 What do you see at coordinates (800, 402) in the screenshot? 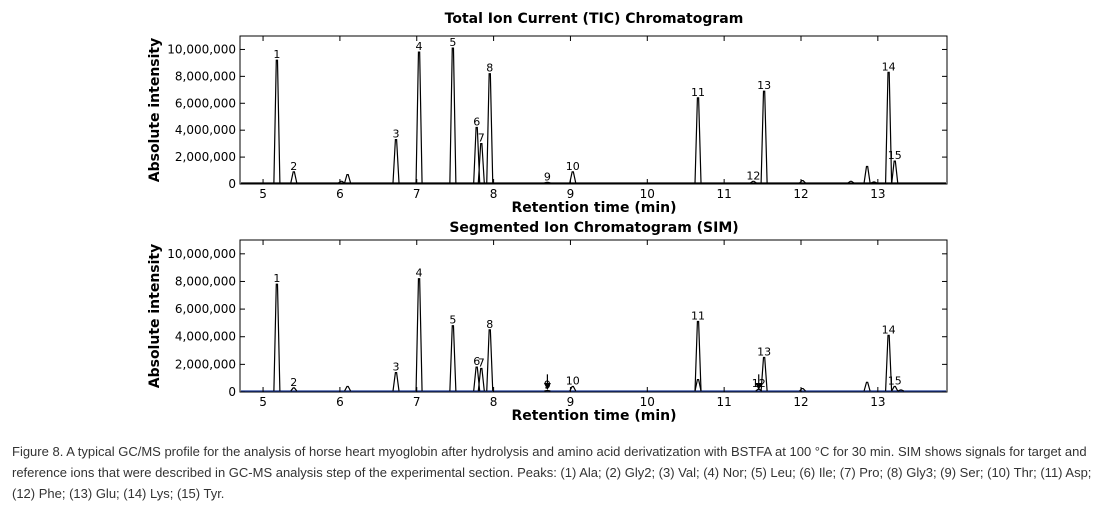
I see `sim-x-tick-label-12: 12` at bounding box center [800, 402].